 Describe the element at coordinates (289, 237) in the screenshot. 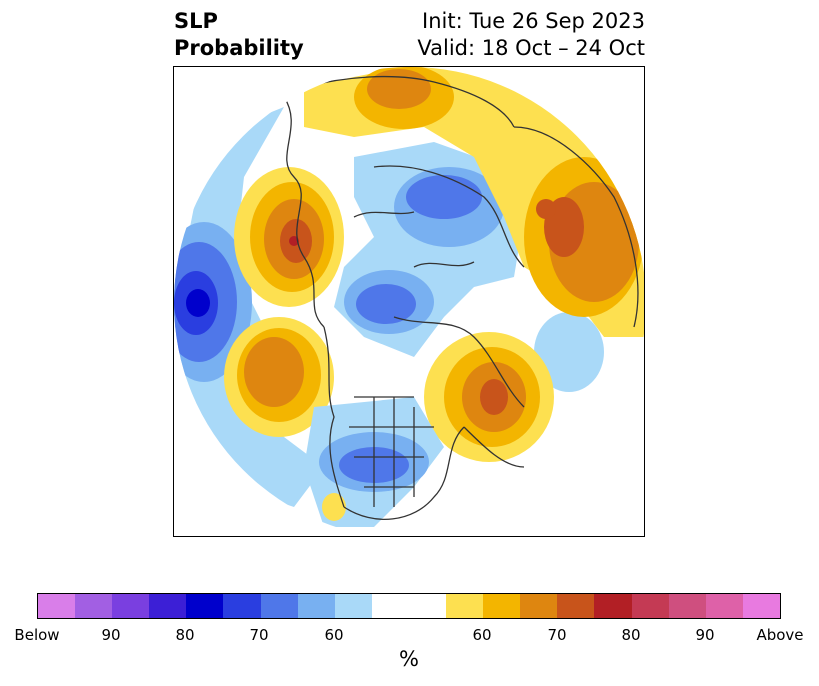

I see `siberia-high-anomaly` at that location.